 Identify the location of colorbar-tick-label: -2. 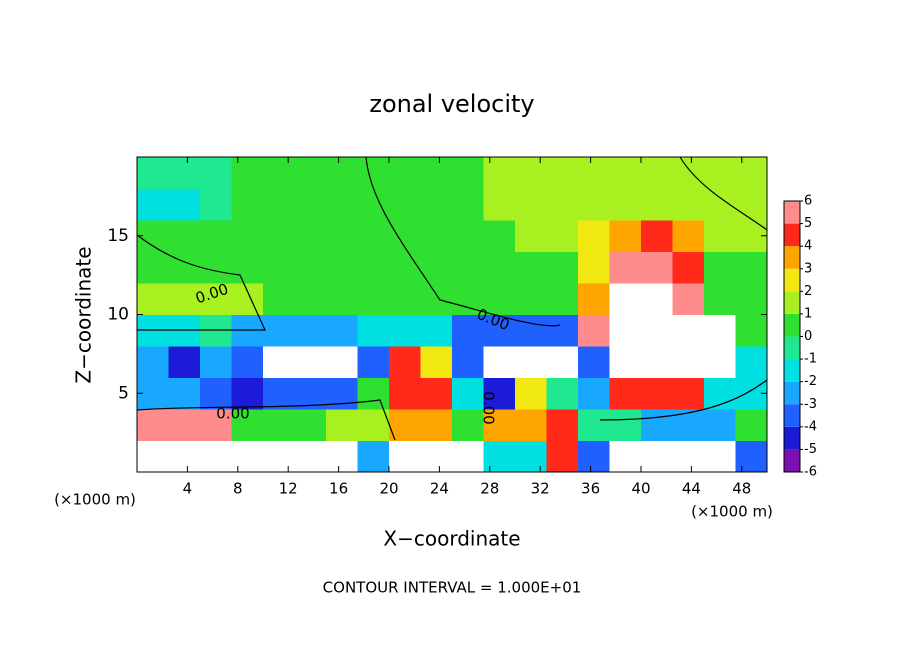
(810, 381).